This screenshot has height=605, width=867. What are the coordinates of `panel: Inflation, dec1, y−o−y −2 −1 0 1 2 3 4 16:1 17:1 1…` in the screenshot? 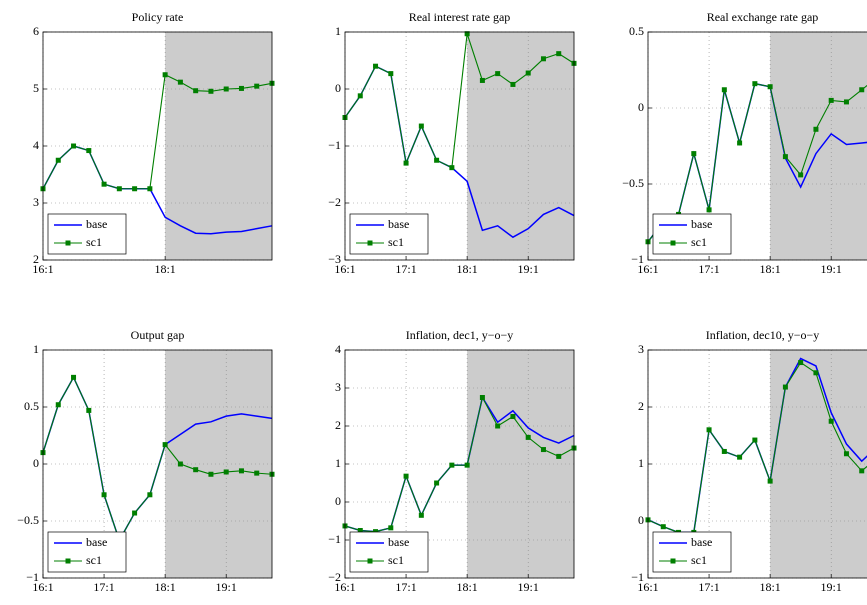 It's located at (452, 461).